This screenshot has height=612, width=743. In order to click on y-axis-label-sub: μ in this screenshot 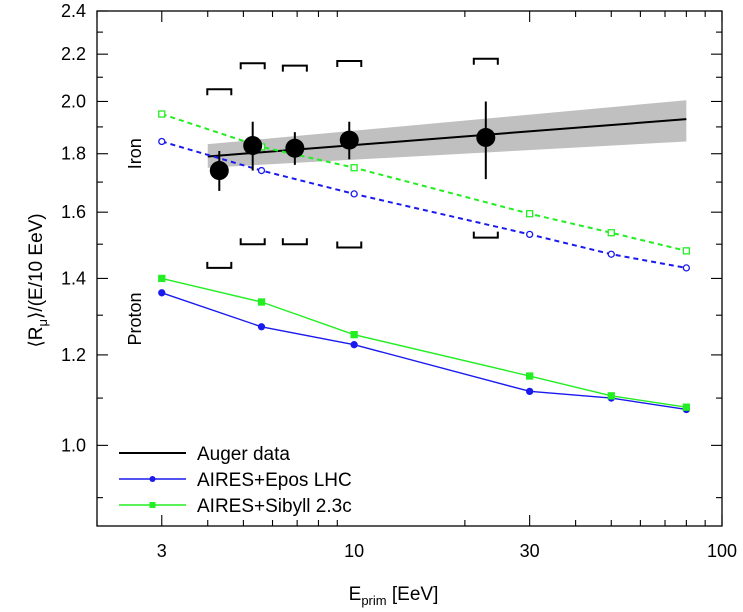, I will do `click(42, 323)`.